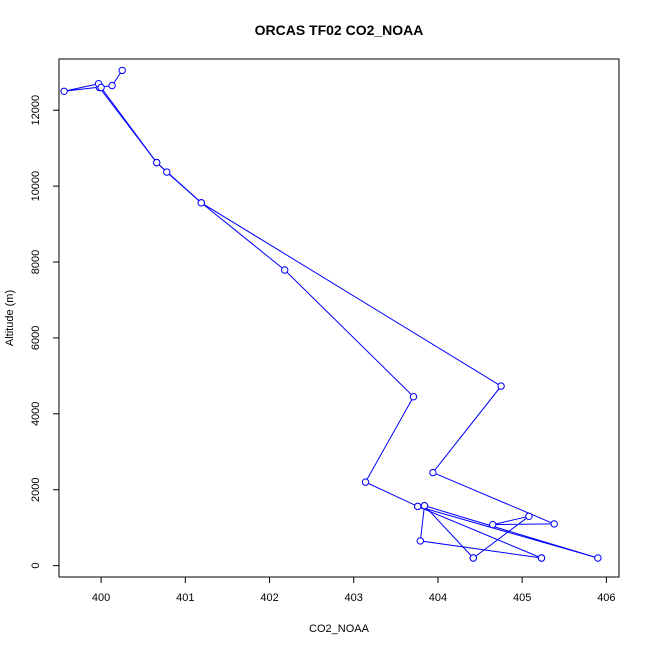 This screenshot has width=650, height=650. I want to click on x-tick-label: 403, so click(354, 598).